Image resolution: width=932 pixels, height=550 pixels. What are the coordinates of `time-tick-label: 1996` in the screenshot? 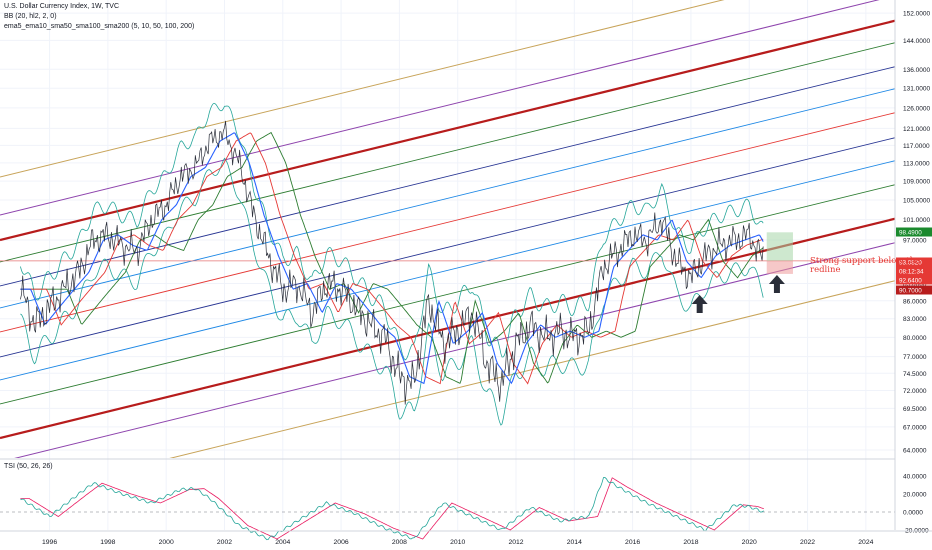 It's located at (49, 542).